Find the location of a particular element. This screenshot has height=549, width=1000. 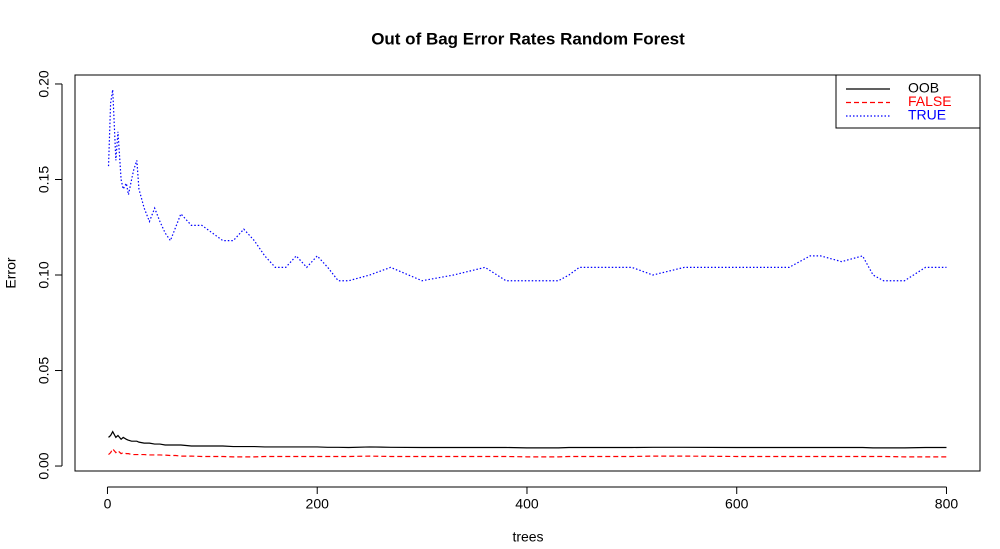

legend-label: FALSE is located at coordinates (930, 101).